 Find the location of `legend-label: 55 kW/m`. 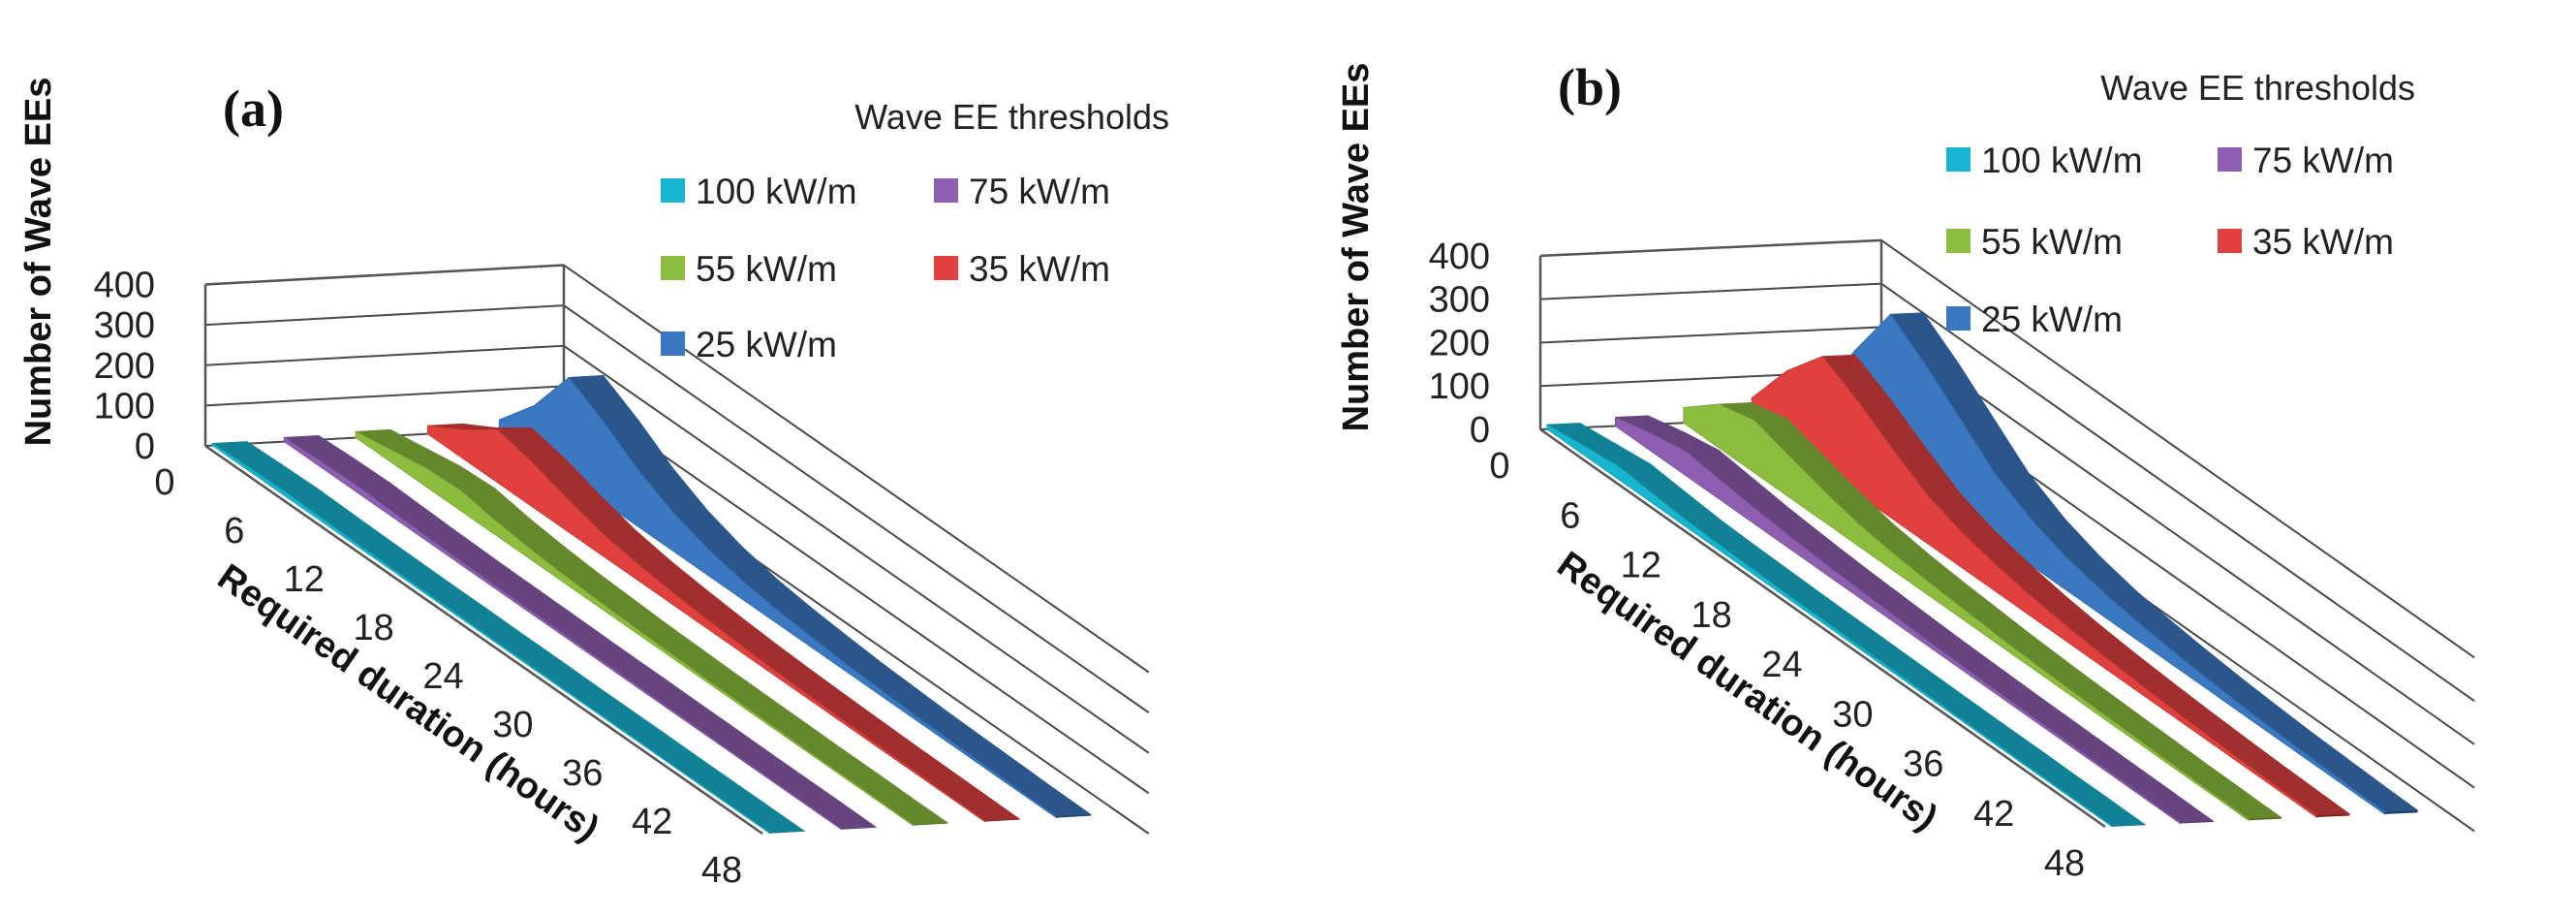

legend-label: 55 kW/m is located at coordinates (766, 269).